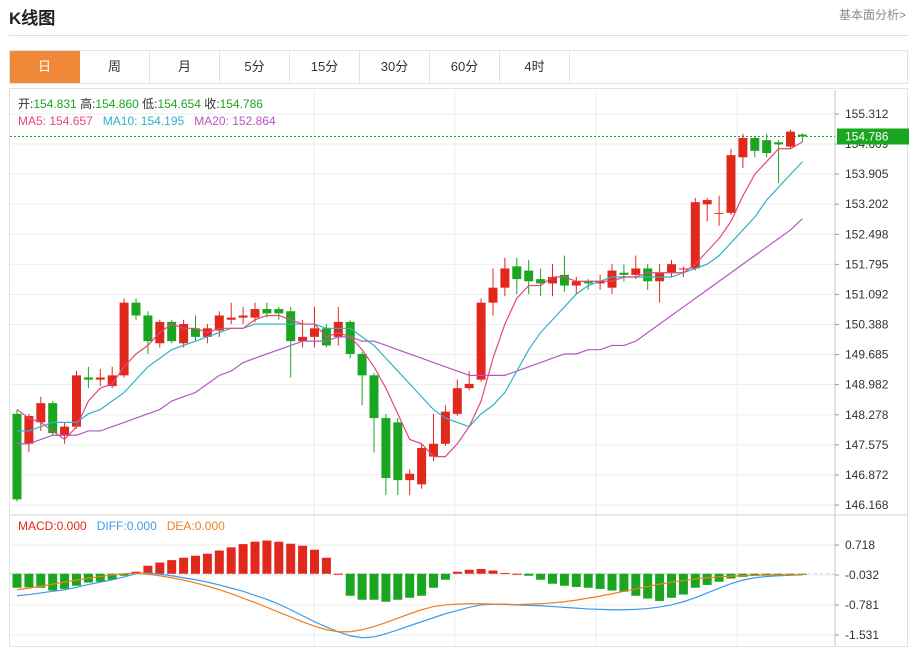 This screenshot has height=650, width=912. Describe the element at coordinates (141, 526) in the screenshot. I see `diff-value: 0.000` at that location.